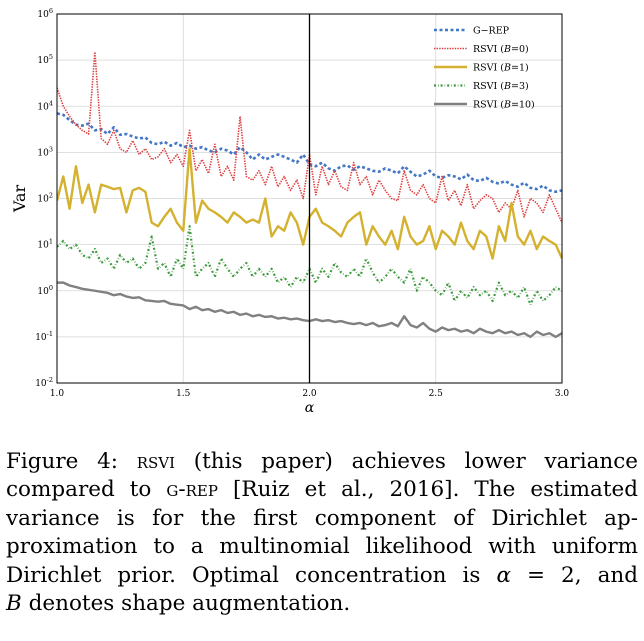 The width and height of the screenshot is (644, 641). Describe the element at coordinates (501, 68) in the screenshot. I see `legend-label-2: RSVI (B=1)` at that location.